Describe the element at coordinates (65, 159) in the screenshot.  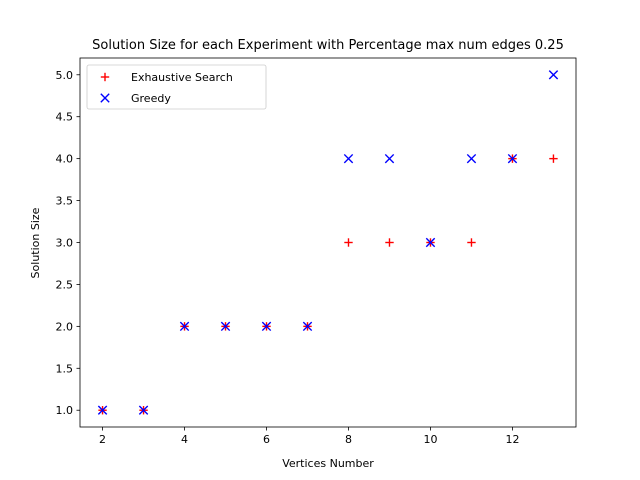
I see `y-tick-label: 4.0` at that location.